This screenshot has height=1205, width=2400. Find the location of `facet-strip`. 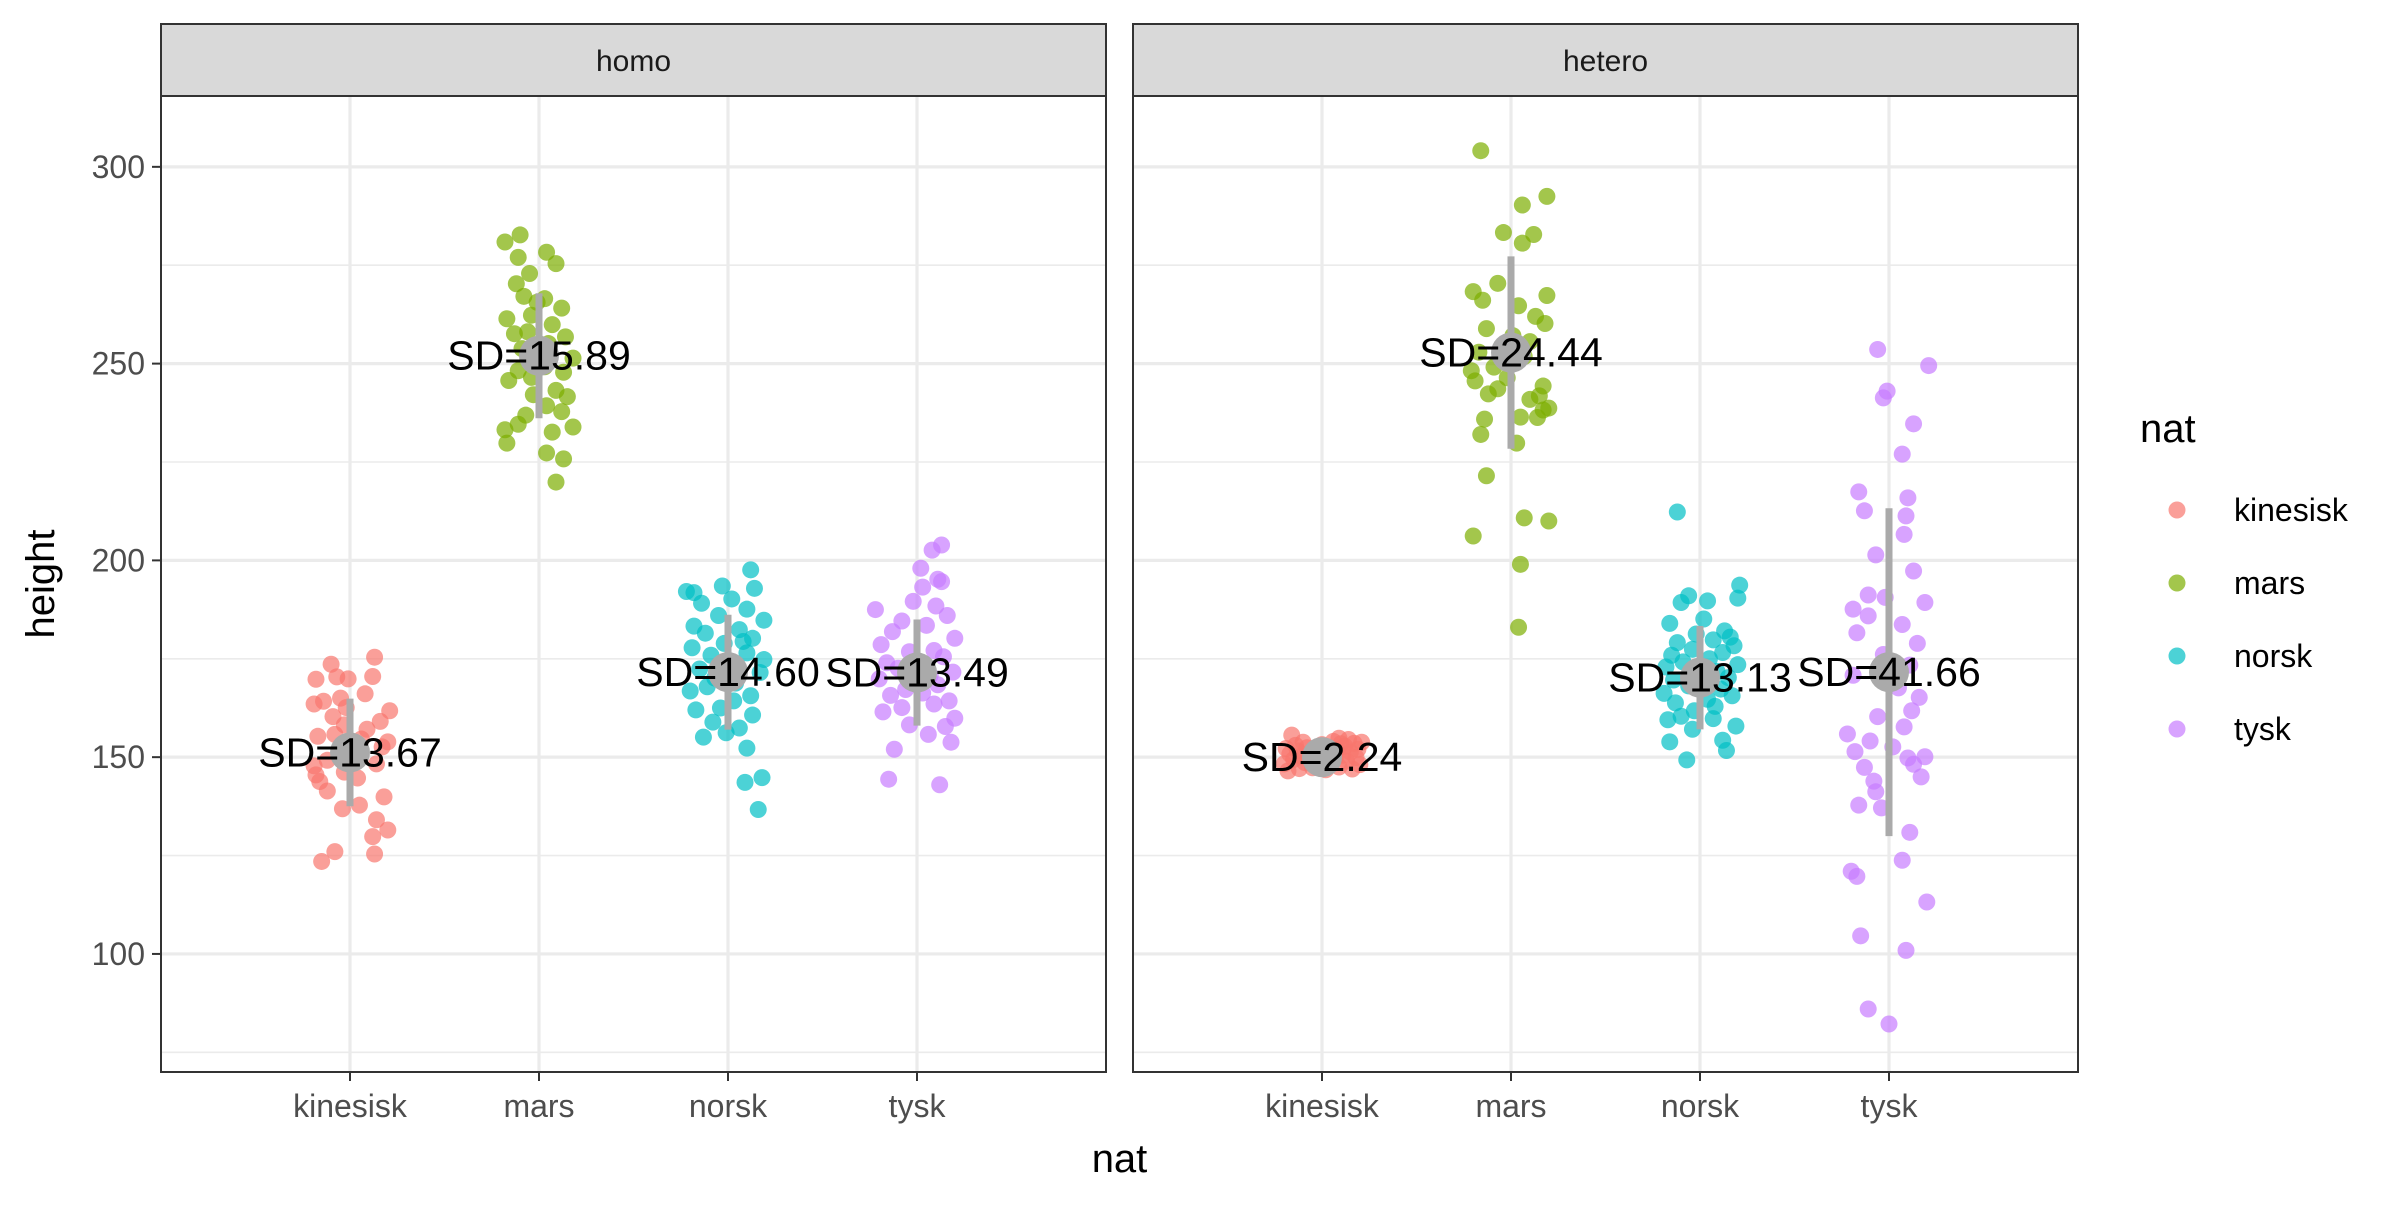

facet-strip is located at coordinates (633, 60).